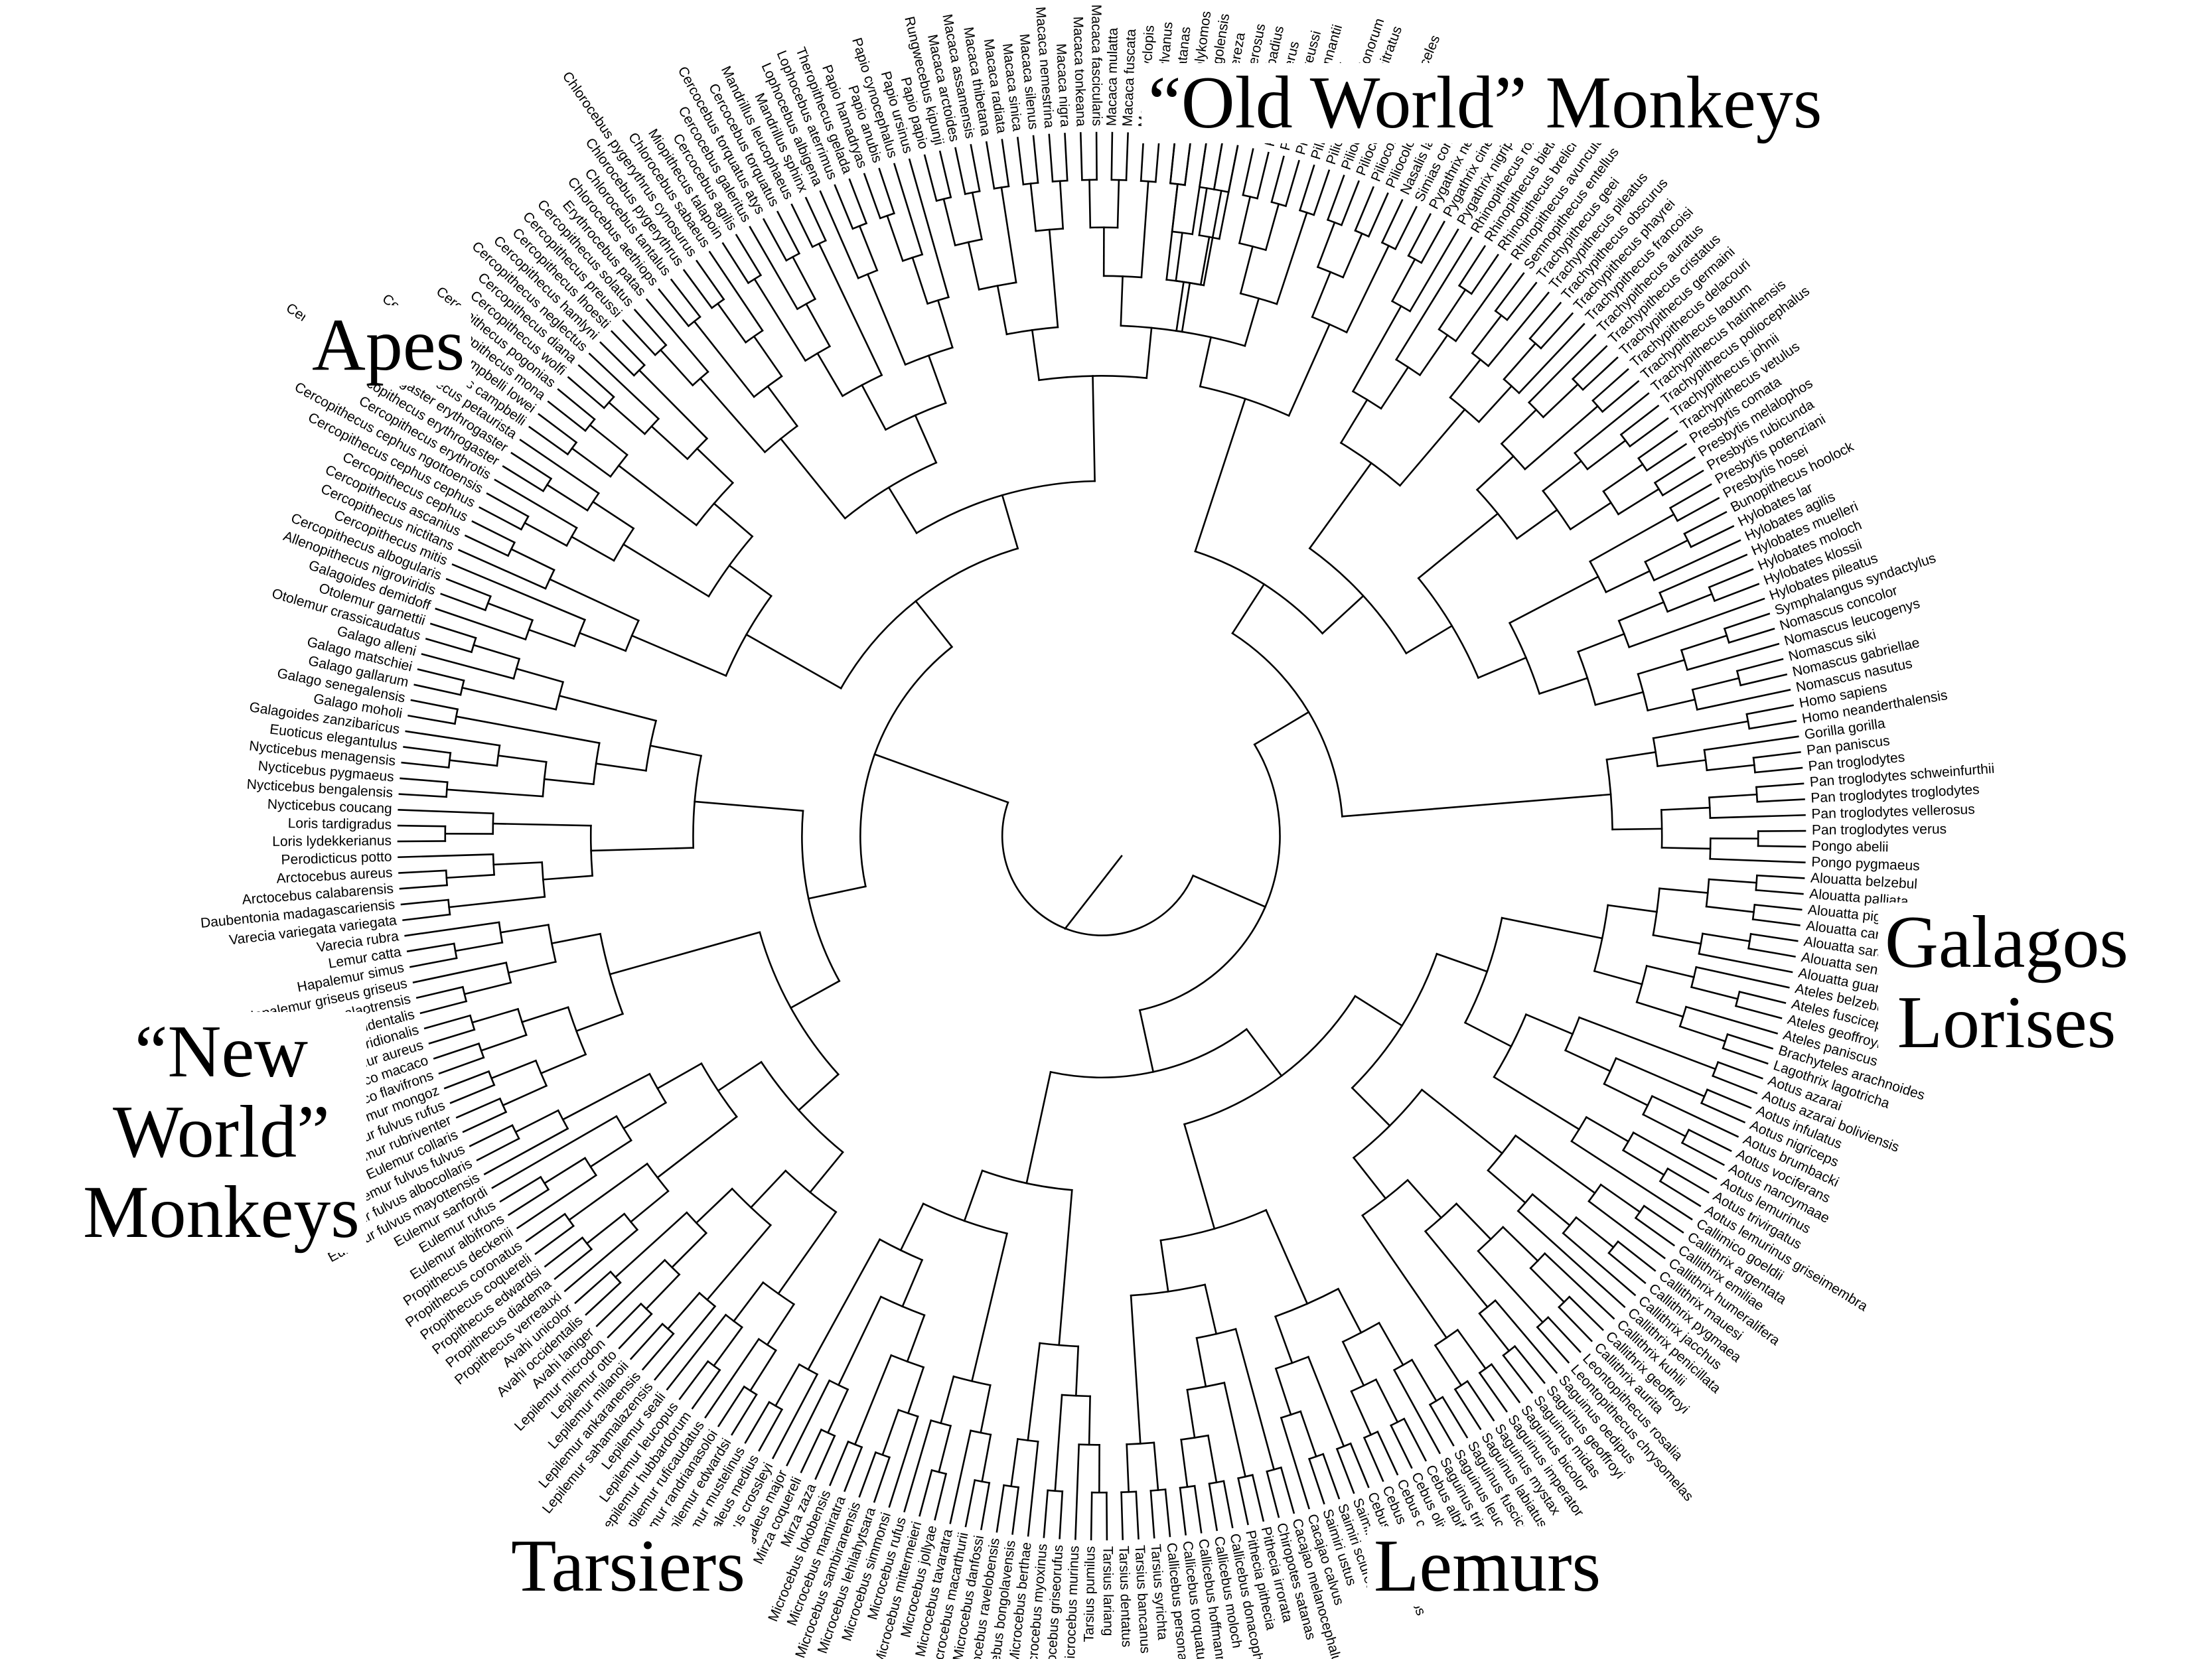 This screenshot has width=2212, height=1659. I want to click on tip-label: Loris lydekkerianus, so click(332, 841).